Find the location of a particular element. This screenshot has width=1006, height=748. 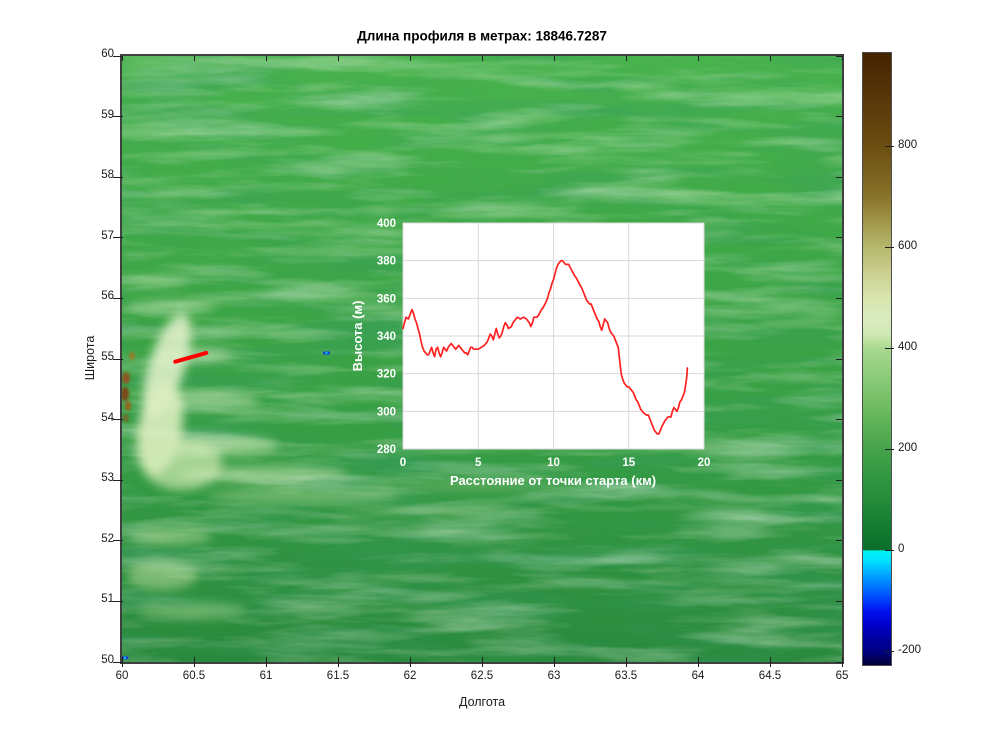

map-x-tick-label: 62.5 is located at coordinates (482, 676).